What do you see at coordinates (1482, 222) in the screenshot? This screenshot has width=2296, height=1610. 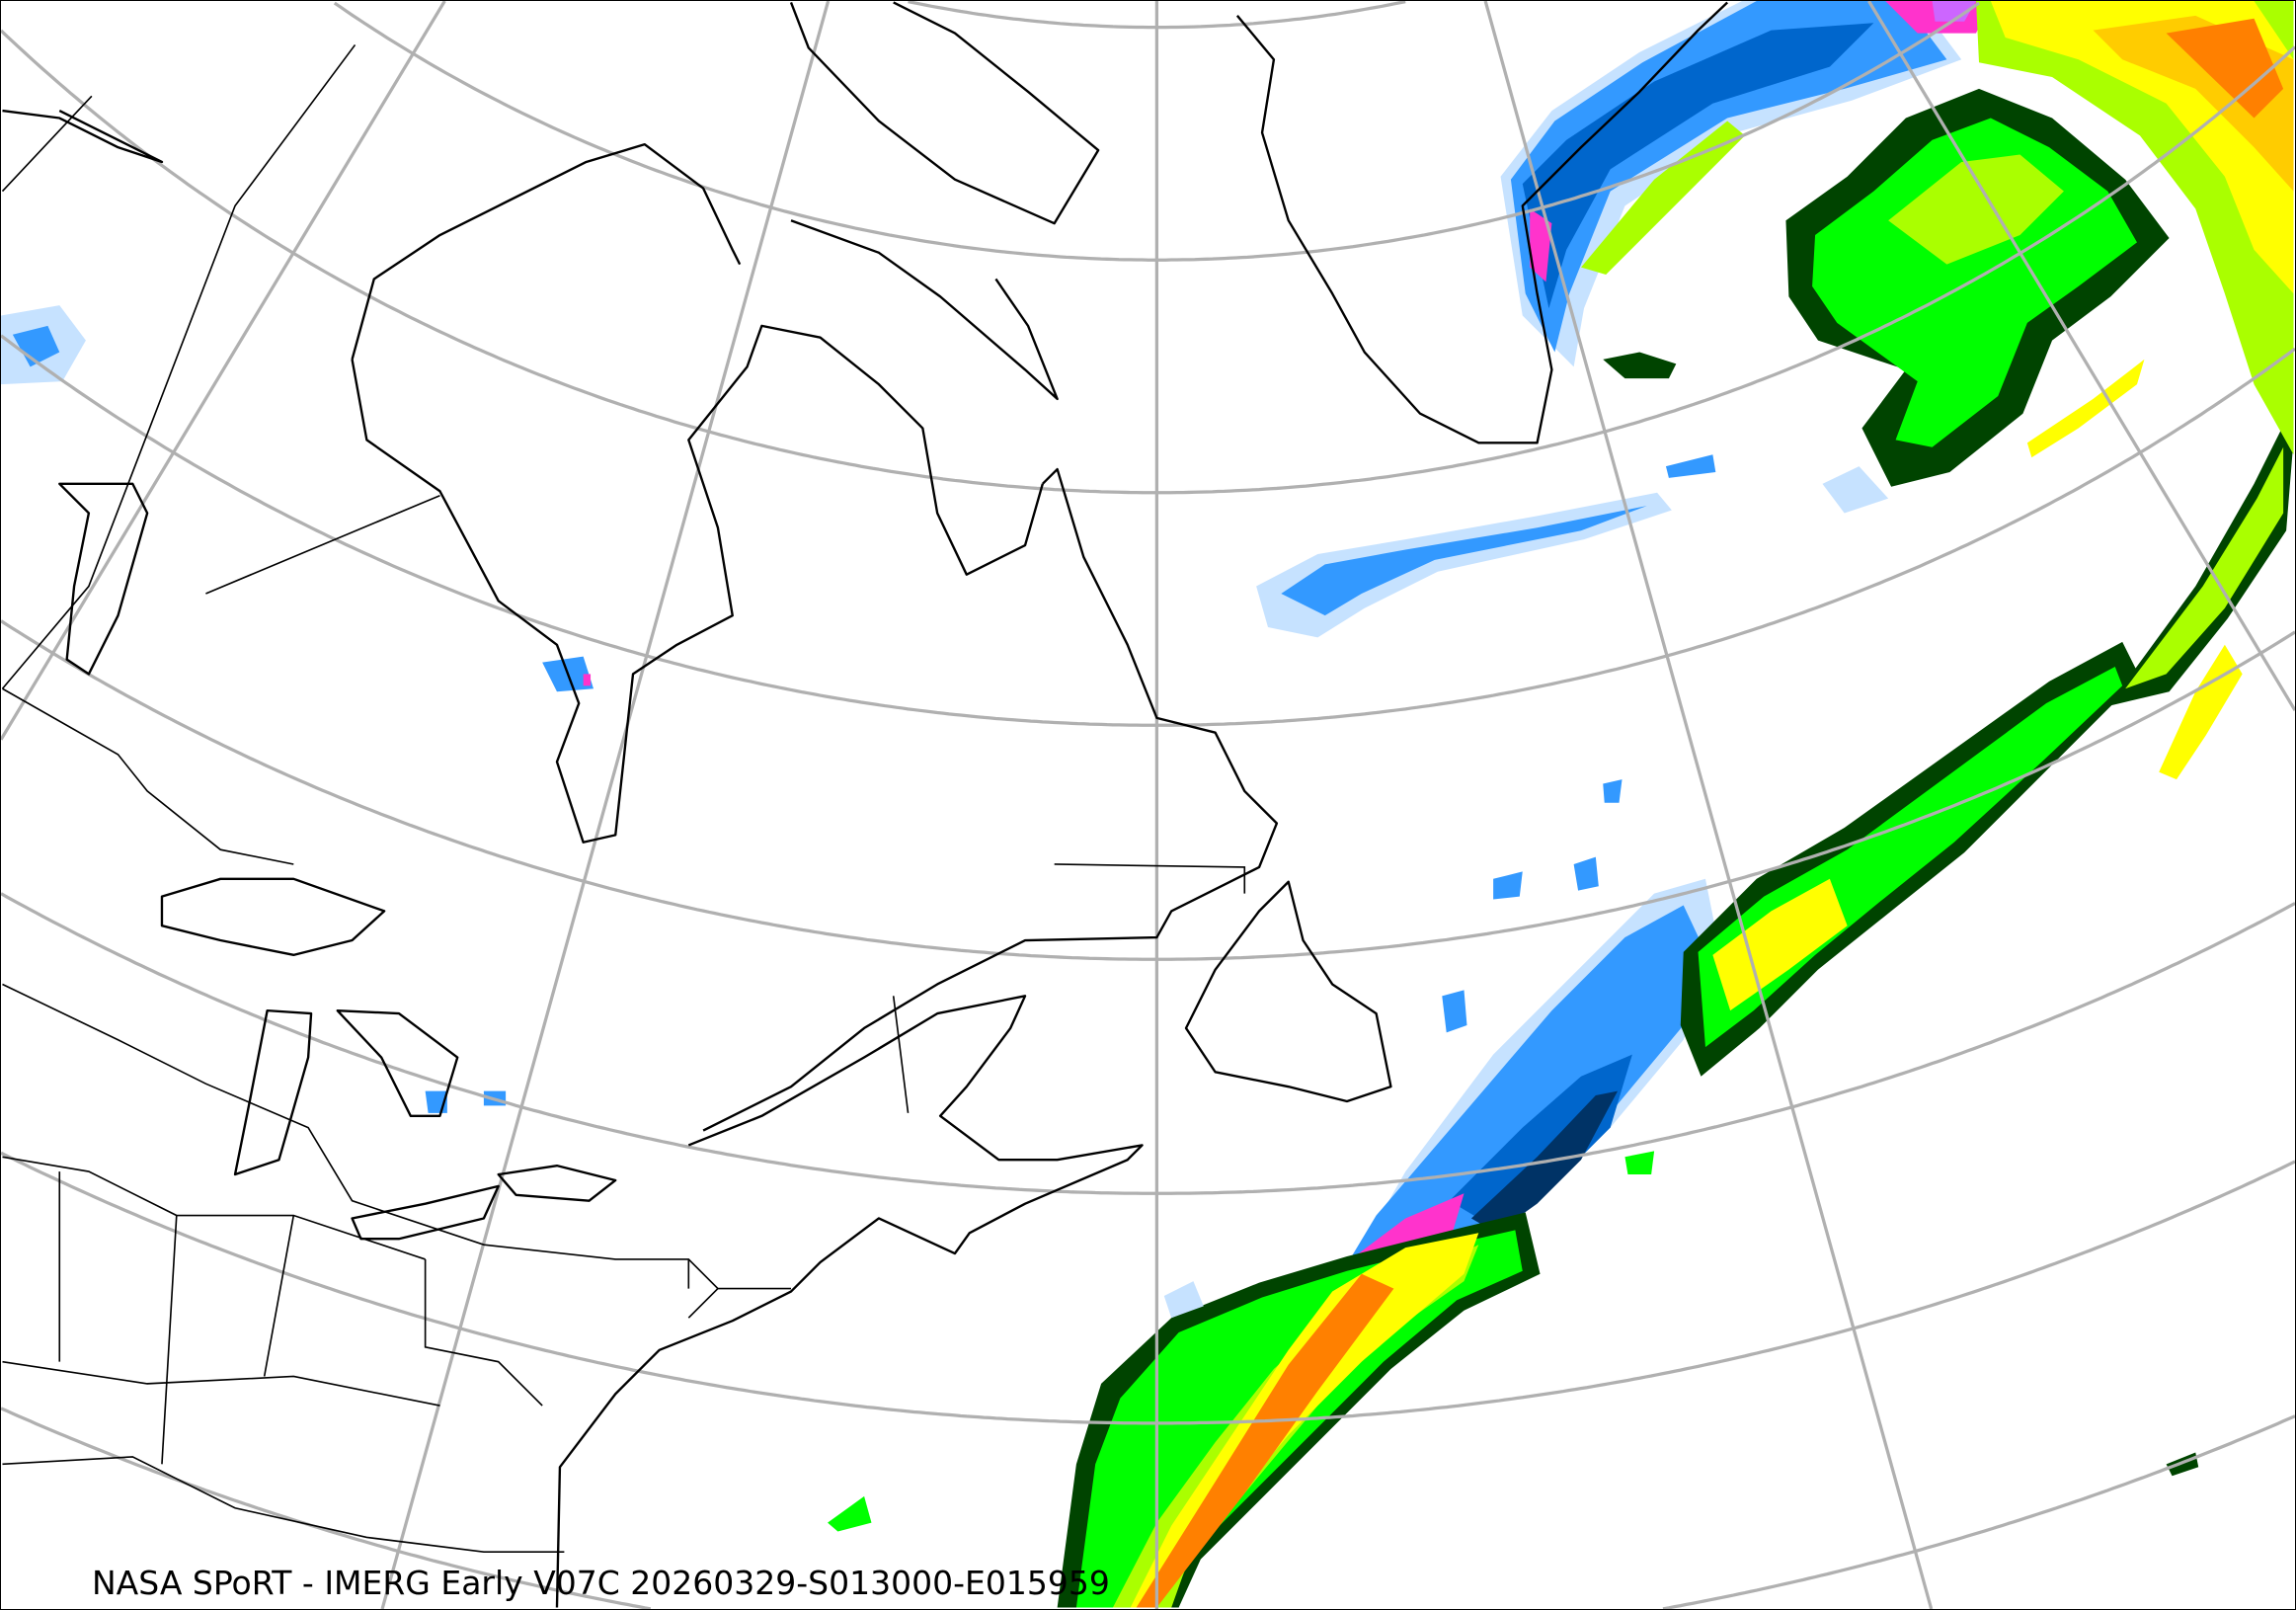 I see `greenland-coast` at bounding box center [1482, 222].